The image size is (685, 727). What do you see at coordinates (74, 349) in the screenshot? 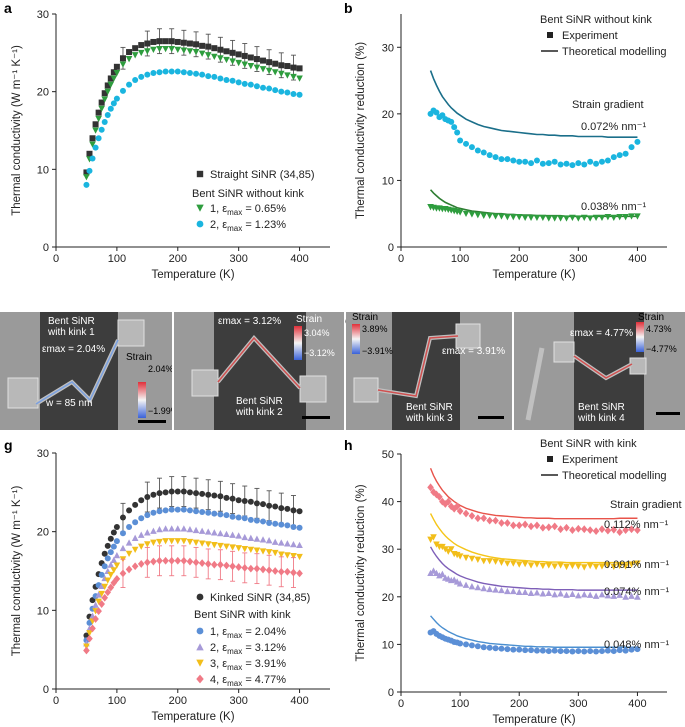
I see `sem-c-emax: εmax = 2.04%` at bounding box center [74, 349].